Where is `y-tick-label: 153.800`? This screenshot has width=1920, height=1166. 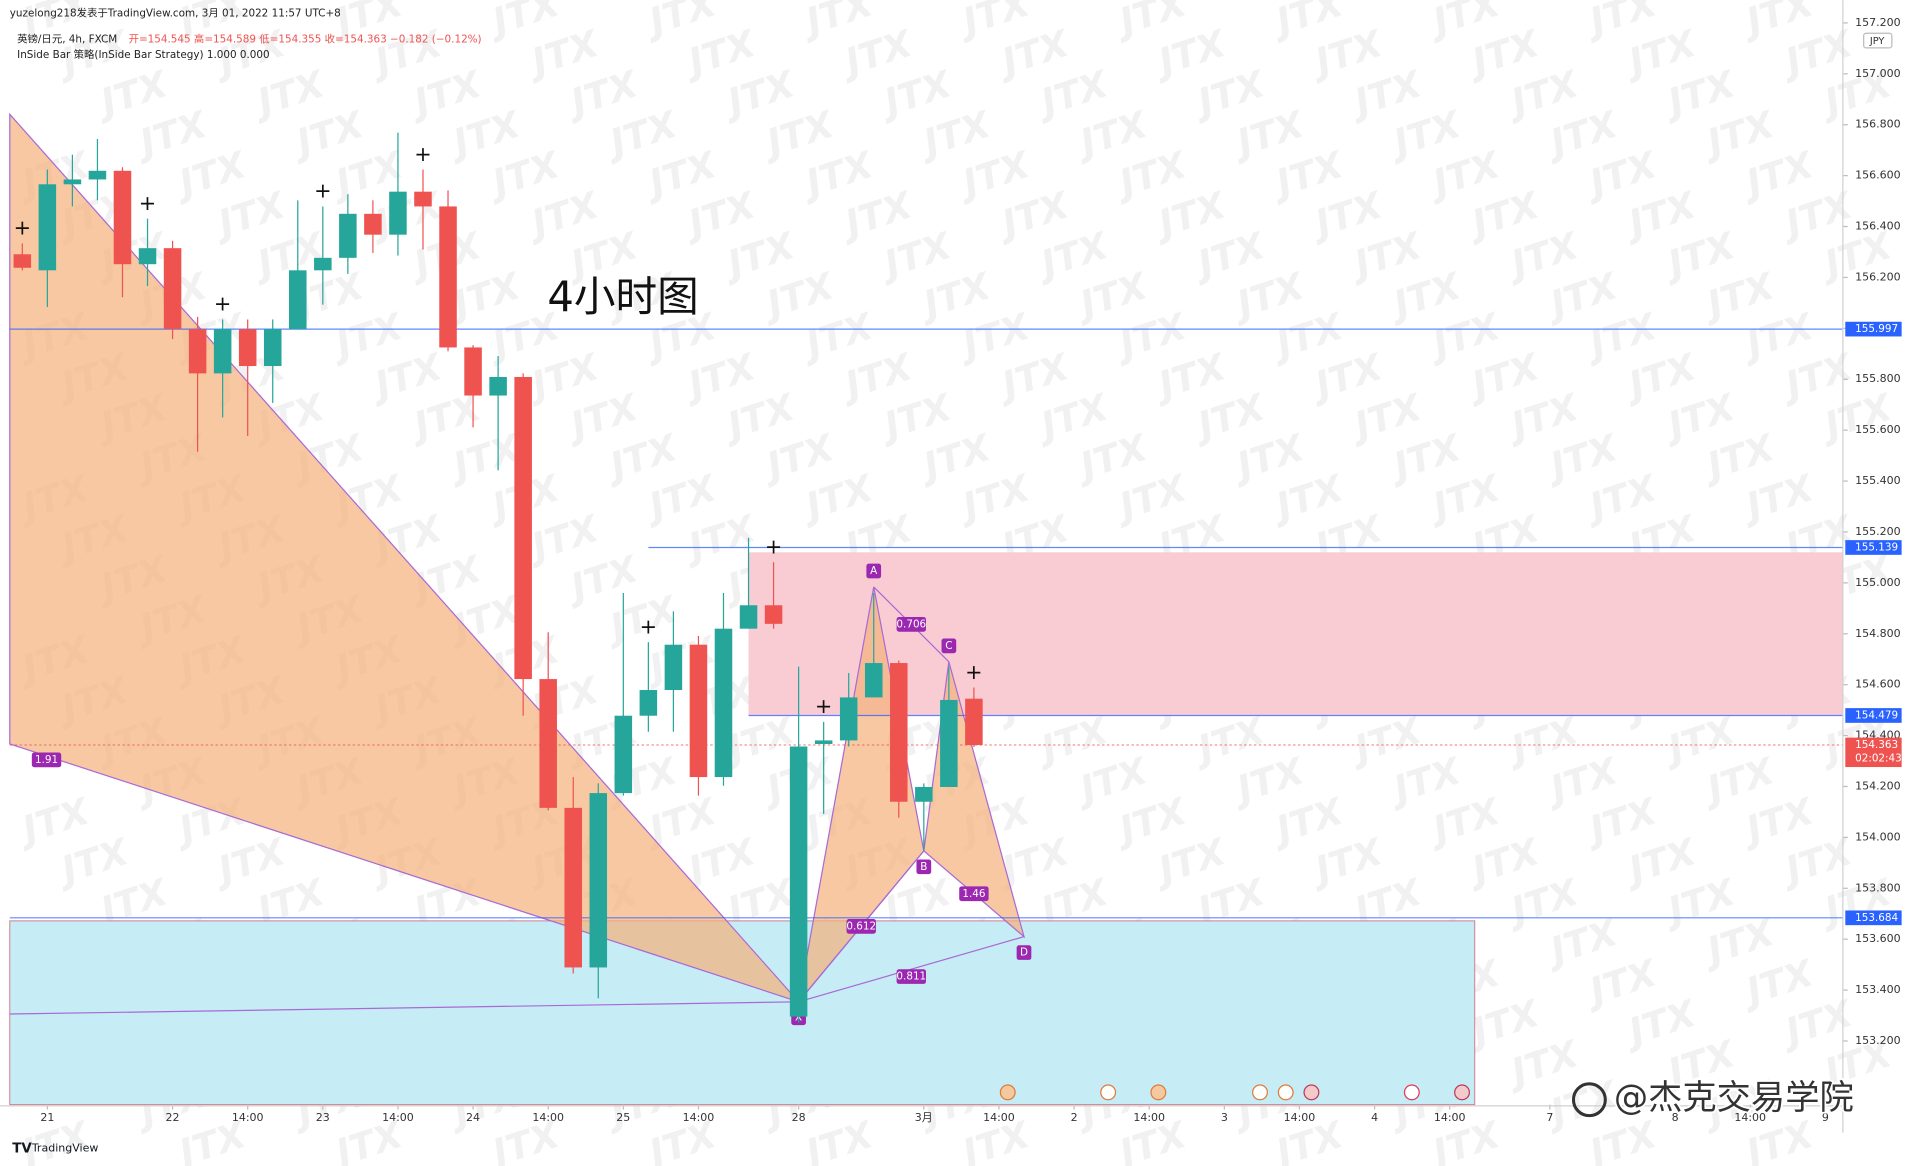 y-tick-label: 153.800 is located at coordinates (1878, 887).